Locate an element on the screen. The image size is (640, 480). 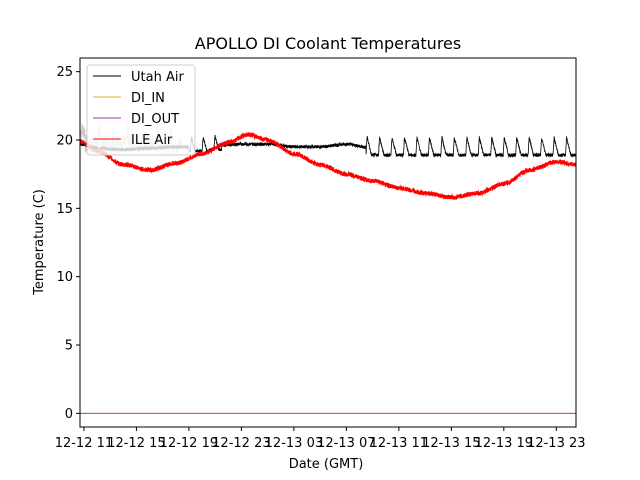
chart-title: APOLLO DI Coolant Temperatures is located at coordinates (328, 43).